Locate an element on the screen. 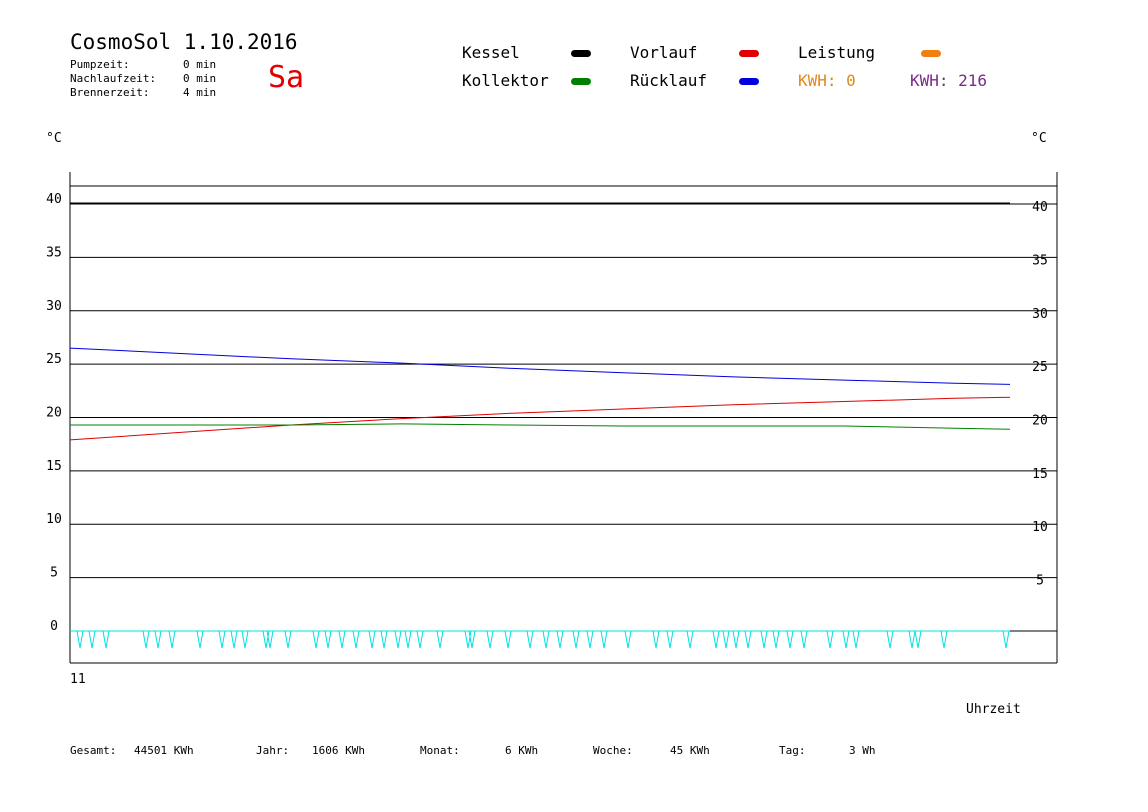  chart-title: CosmoSol 1.10.2016 is located at coordinates (184, 42).